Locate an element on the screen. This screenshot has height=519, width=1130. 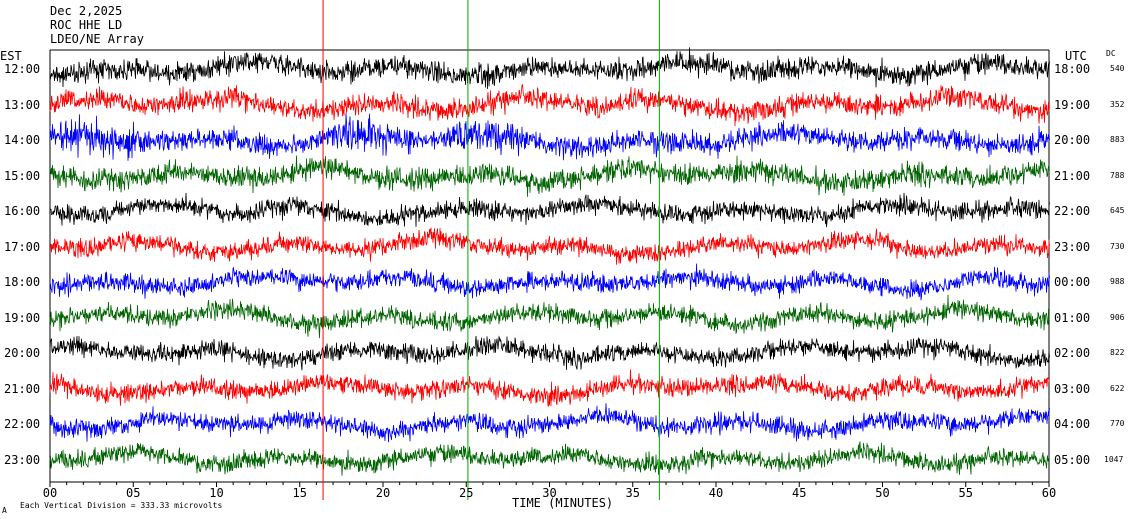
est-hour-label: 20:00 is located at coordinates (22, 353).